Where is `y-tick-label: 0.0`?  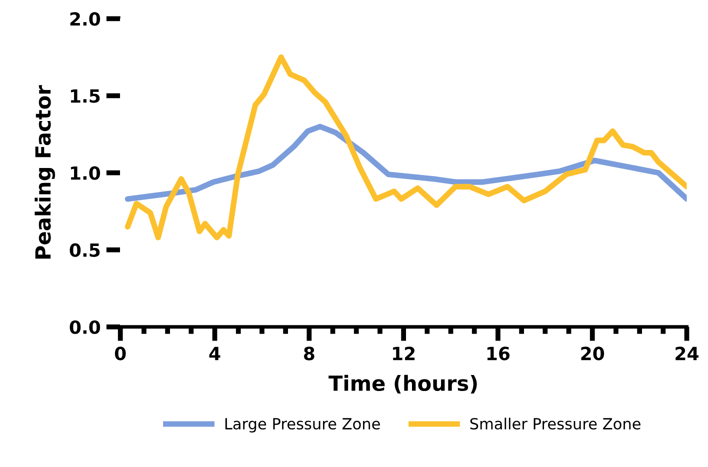 y-tick-label: 0.0 is located at coordinates (85, 327).